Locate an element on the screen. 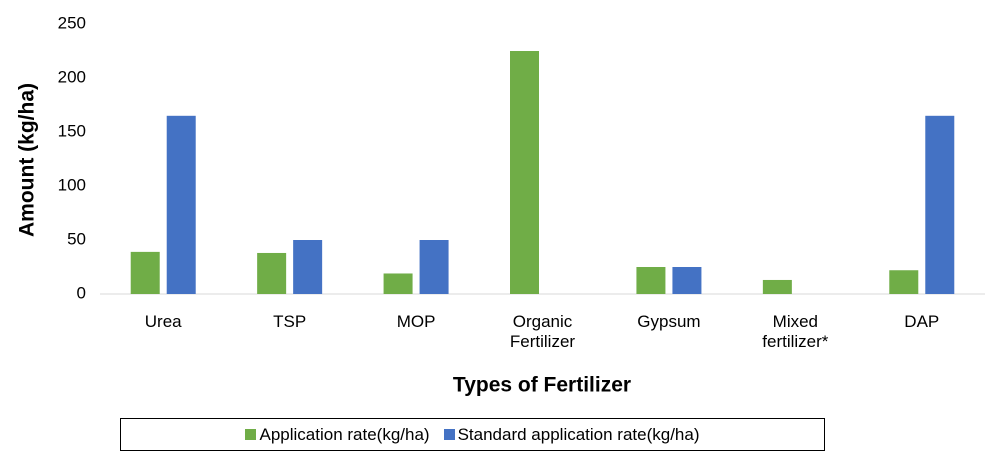 The width and height of the screenshot is (987, 453). x-tick-label: Urea is located at coordinates (163, 321).